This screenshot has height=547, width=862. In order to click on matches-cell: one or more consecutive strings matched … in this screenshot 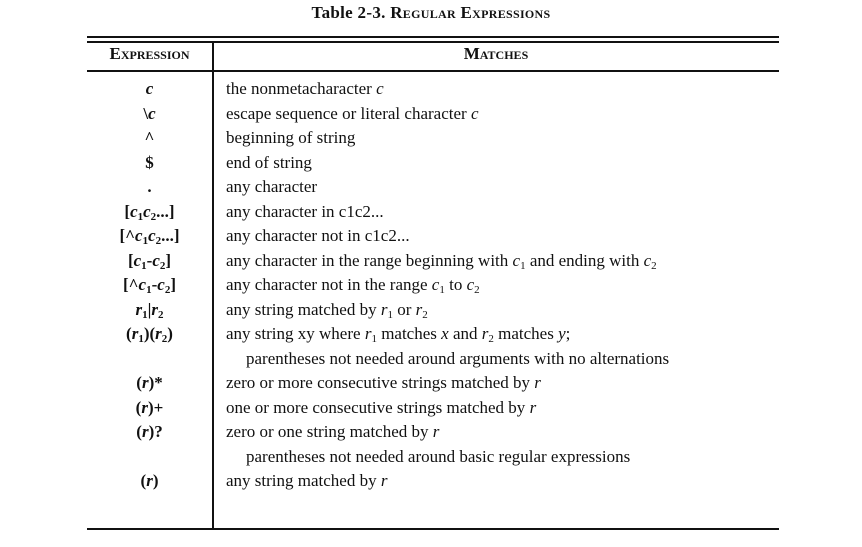, I will do `click(381, 407)`.